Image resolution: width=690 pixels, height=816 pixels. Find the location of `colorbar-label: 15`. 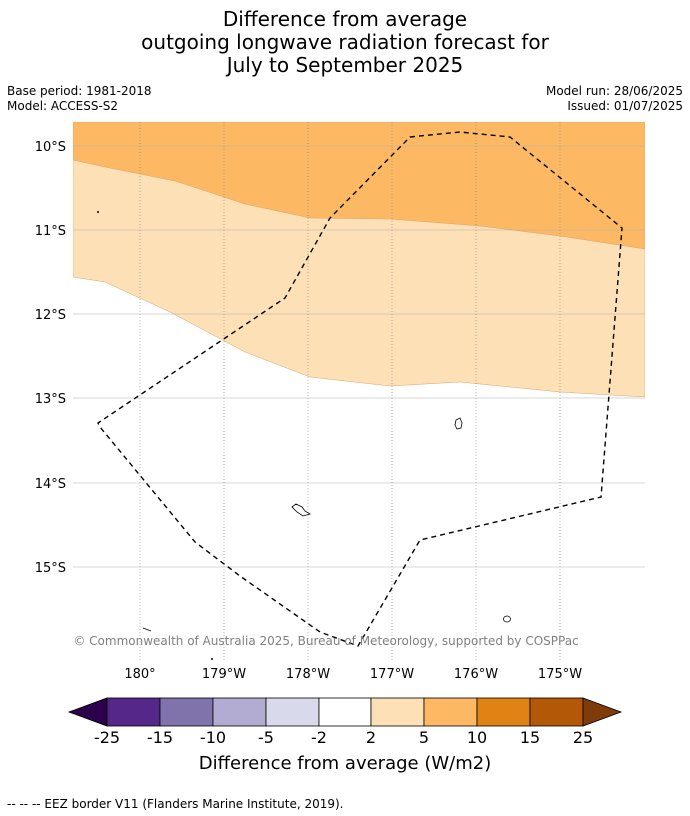

colorbar-label: 15 is located at coordinates (530, 737).